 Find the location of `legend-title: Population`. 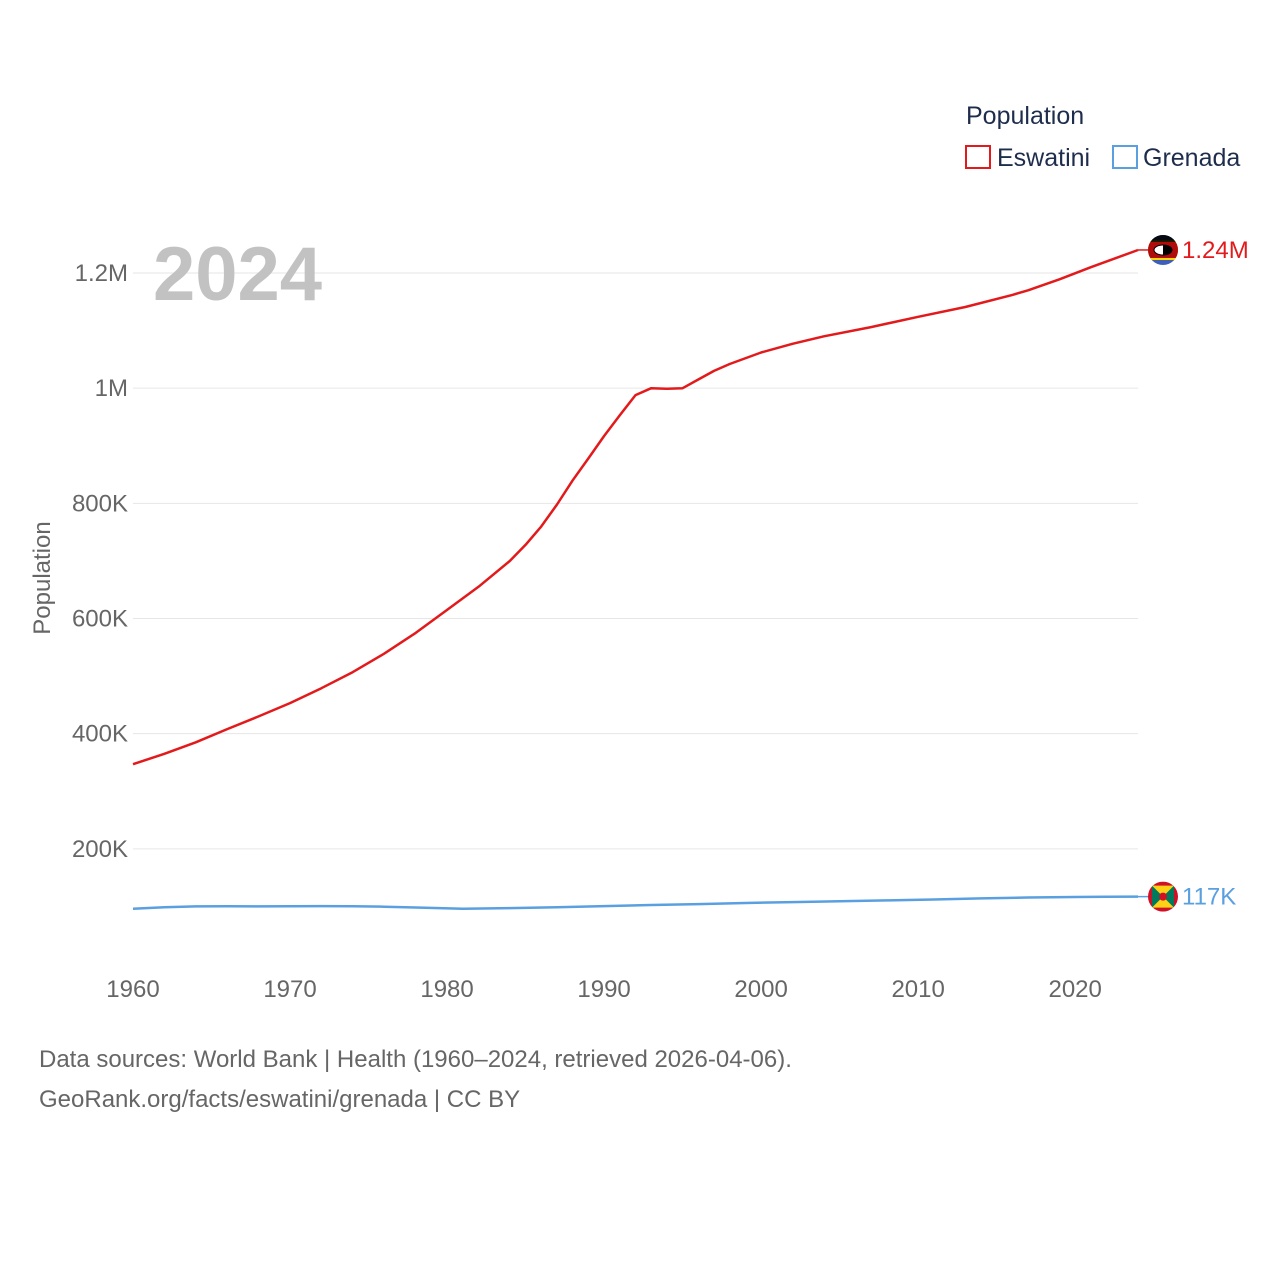

legend-title: Population is located at coordinates (1025, 116).